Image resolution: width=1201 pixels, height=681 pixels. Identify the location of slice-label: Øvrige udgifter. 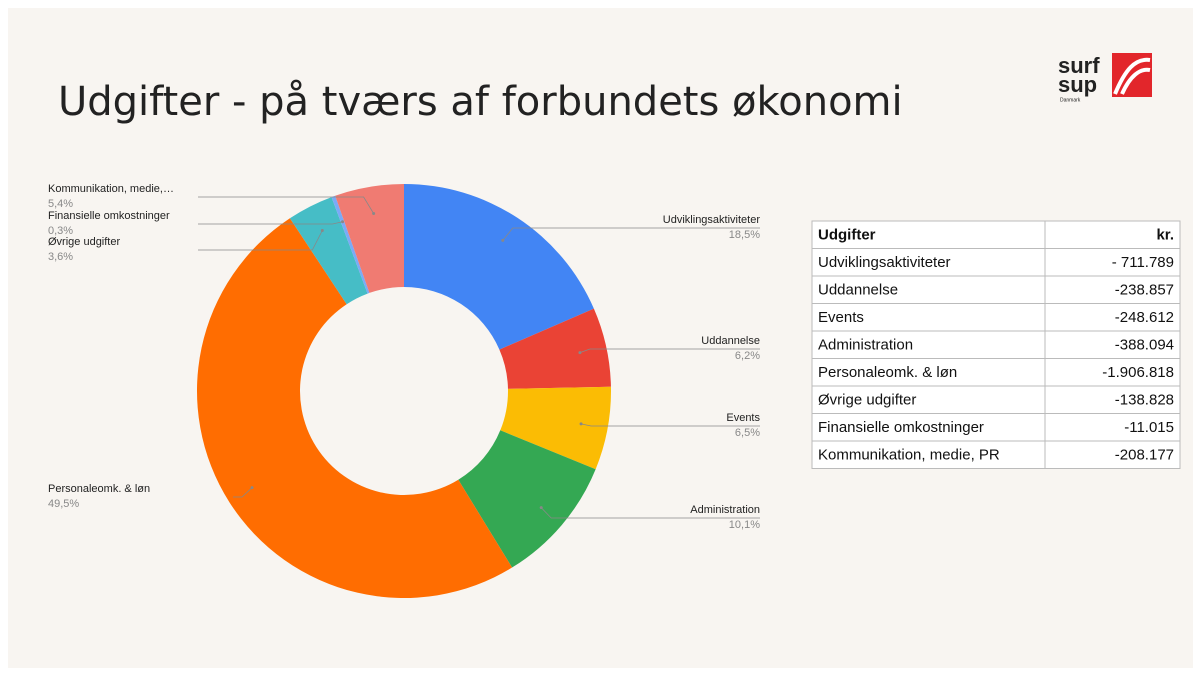
(84, 242).